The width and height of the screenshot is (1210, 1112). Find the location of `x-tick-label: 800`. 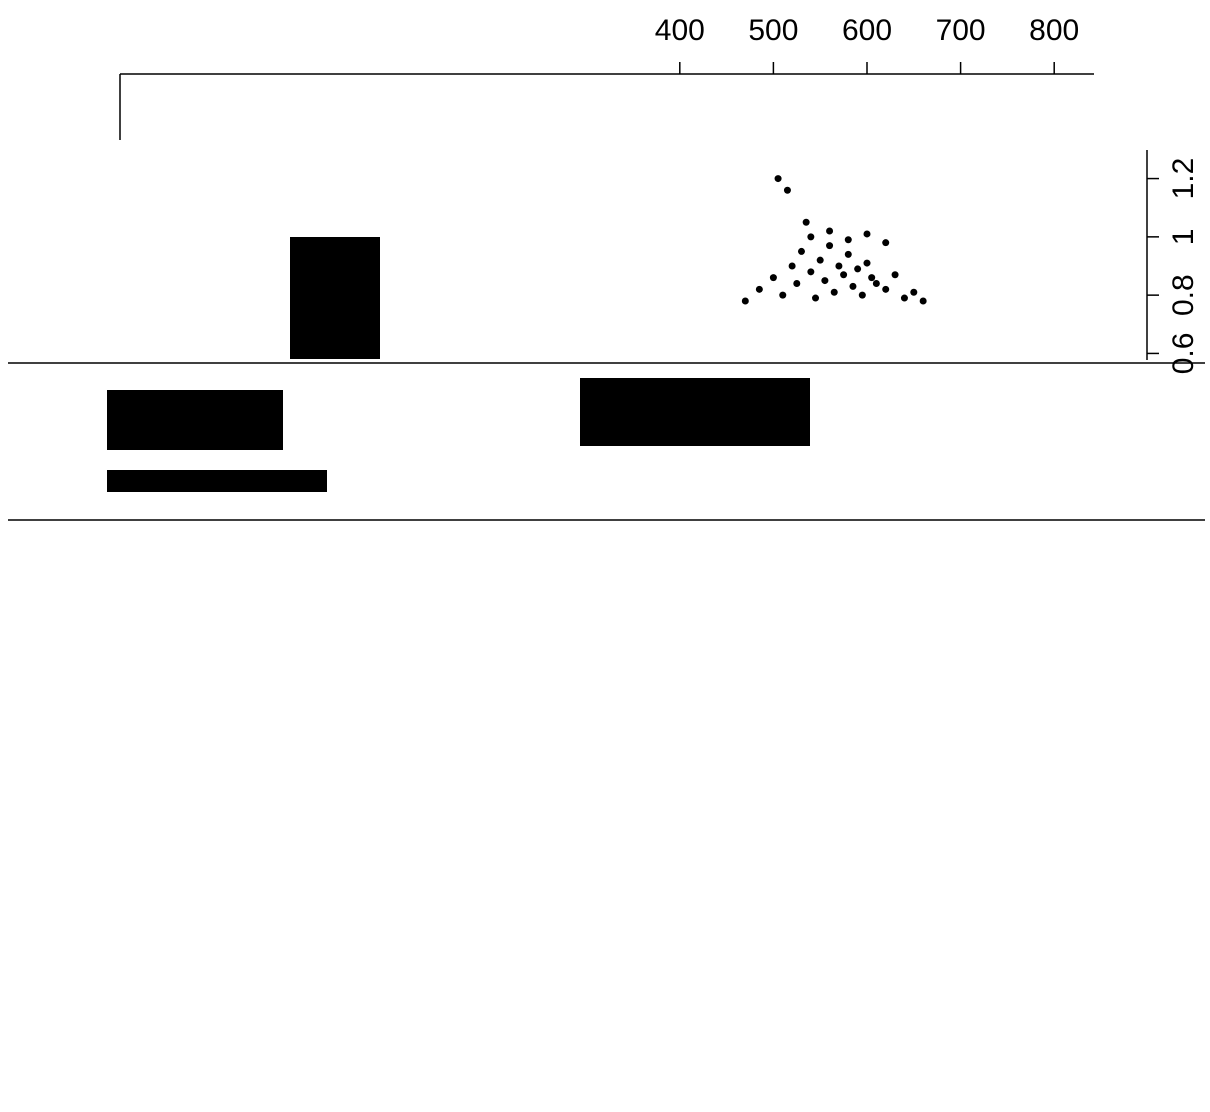

x-tick-label: 800 is located at coordinates (1054, 30).